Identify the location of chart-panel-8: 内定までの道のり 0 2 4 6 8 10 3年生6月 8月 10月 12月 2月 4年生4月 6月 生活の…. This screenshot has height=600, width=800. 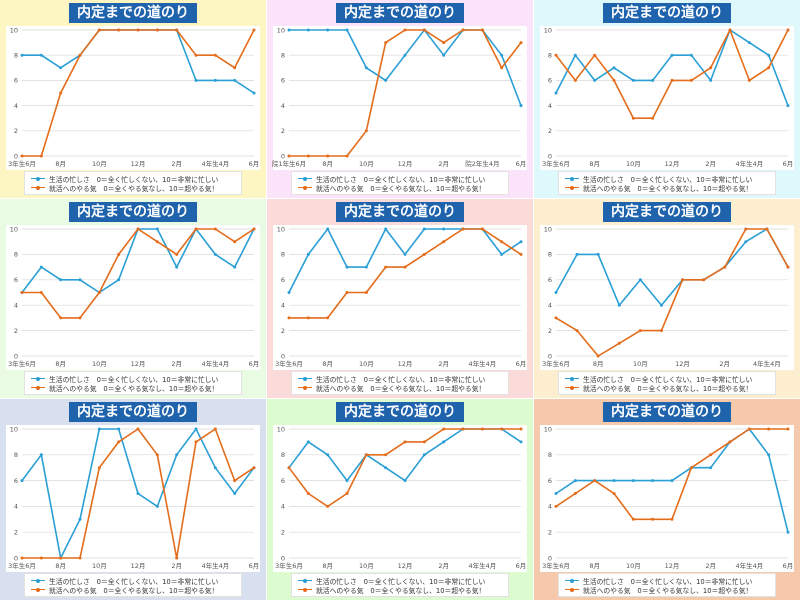
(400, 499).